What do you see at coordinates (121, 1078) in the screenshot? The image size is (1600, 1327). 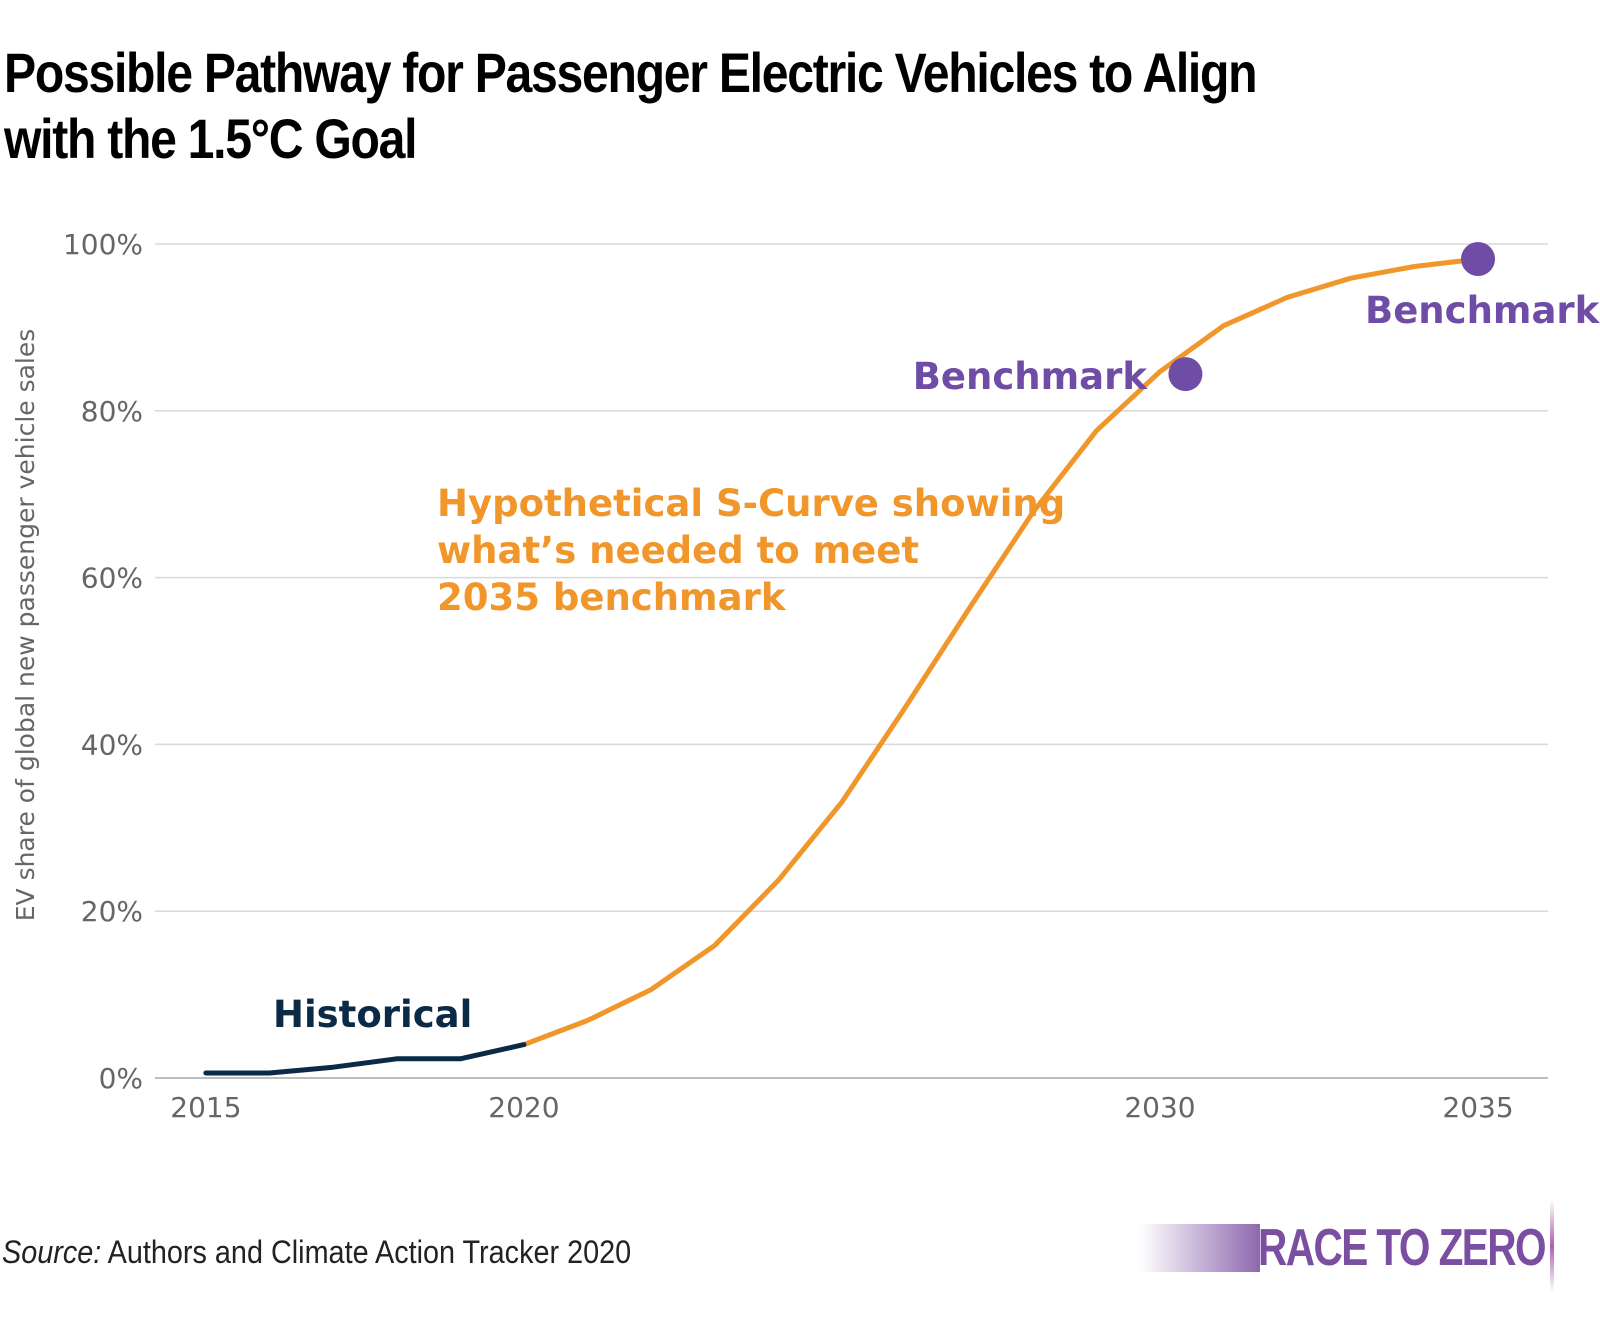 I see `y-tick-label: 0%` at bounding box center [121, 1078].